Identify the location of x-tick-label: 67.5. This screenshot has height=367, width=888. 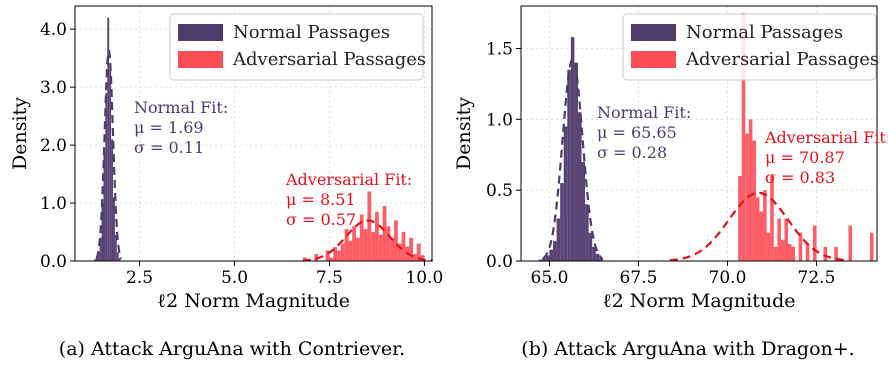
(639, 278).